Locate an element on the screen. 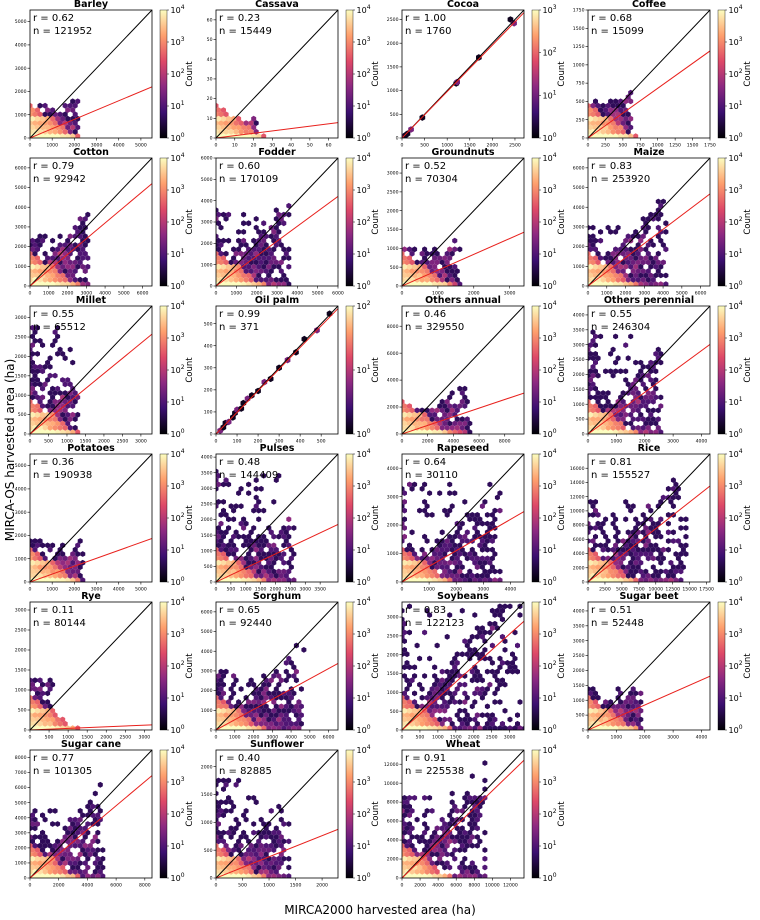 Image resolution: width=760 pixels, height=920 pixels. colorbar-tick-label: 10² is located at coordinates (550, 52).